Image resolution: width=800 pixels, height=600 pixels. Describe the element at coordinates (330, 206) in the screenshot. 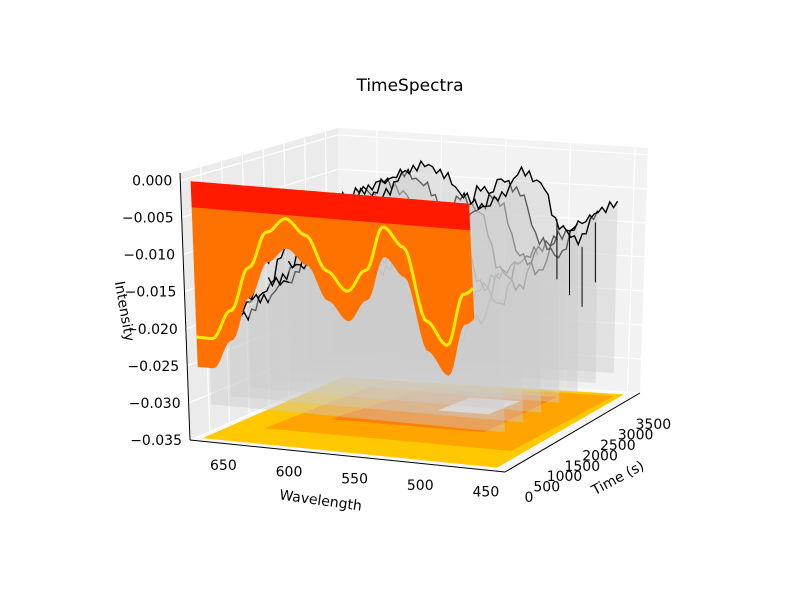

I see `front-surface-top-band` at that location.